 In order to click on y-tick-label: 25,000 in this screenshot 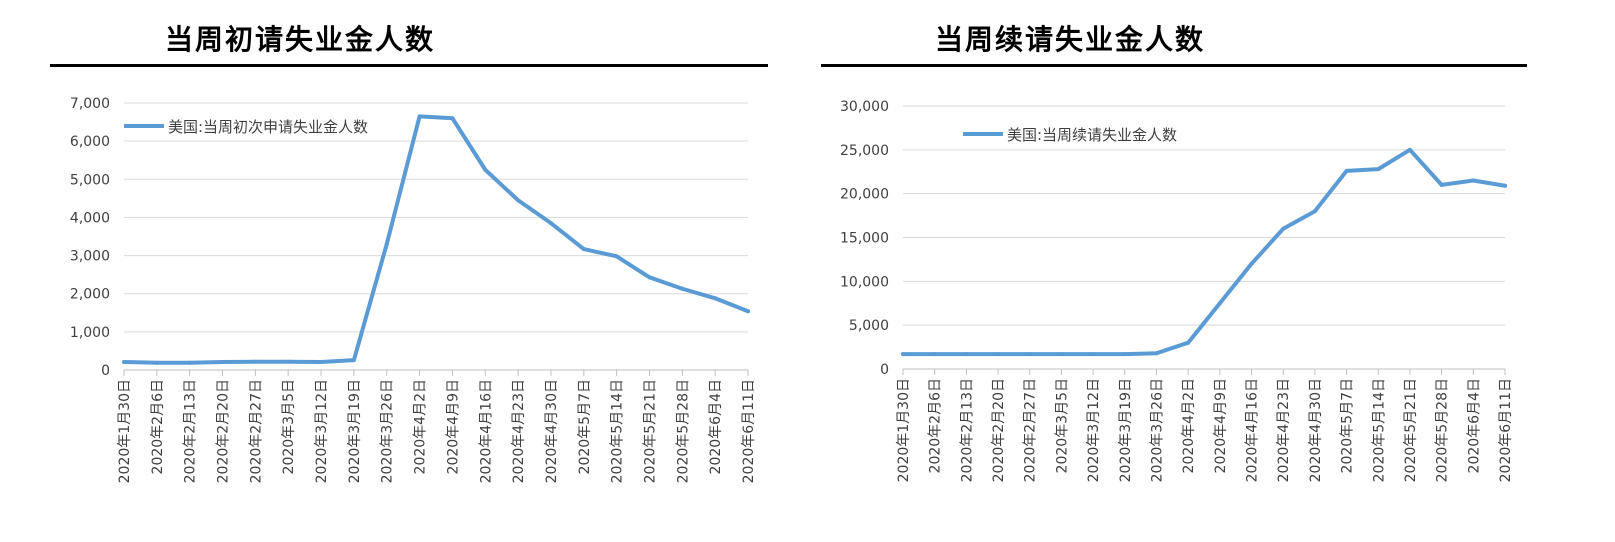, I will do `click(864, 151)`.